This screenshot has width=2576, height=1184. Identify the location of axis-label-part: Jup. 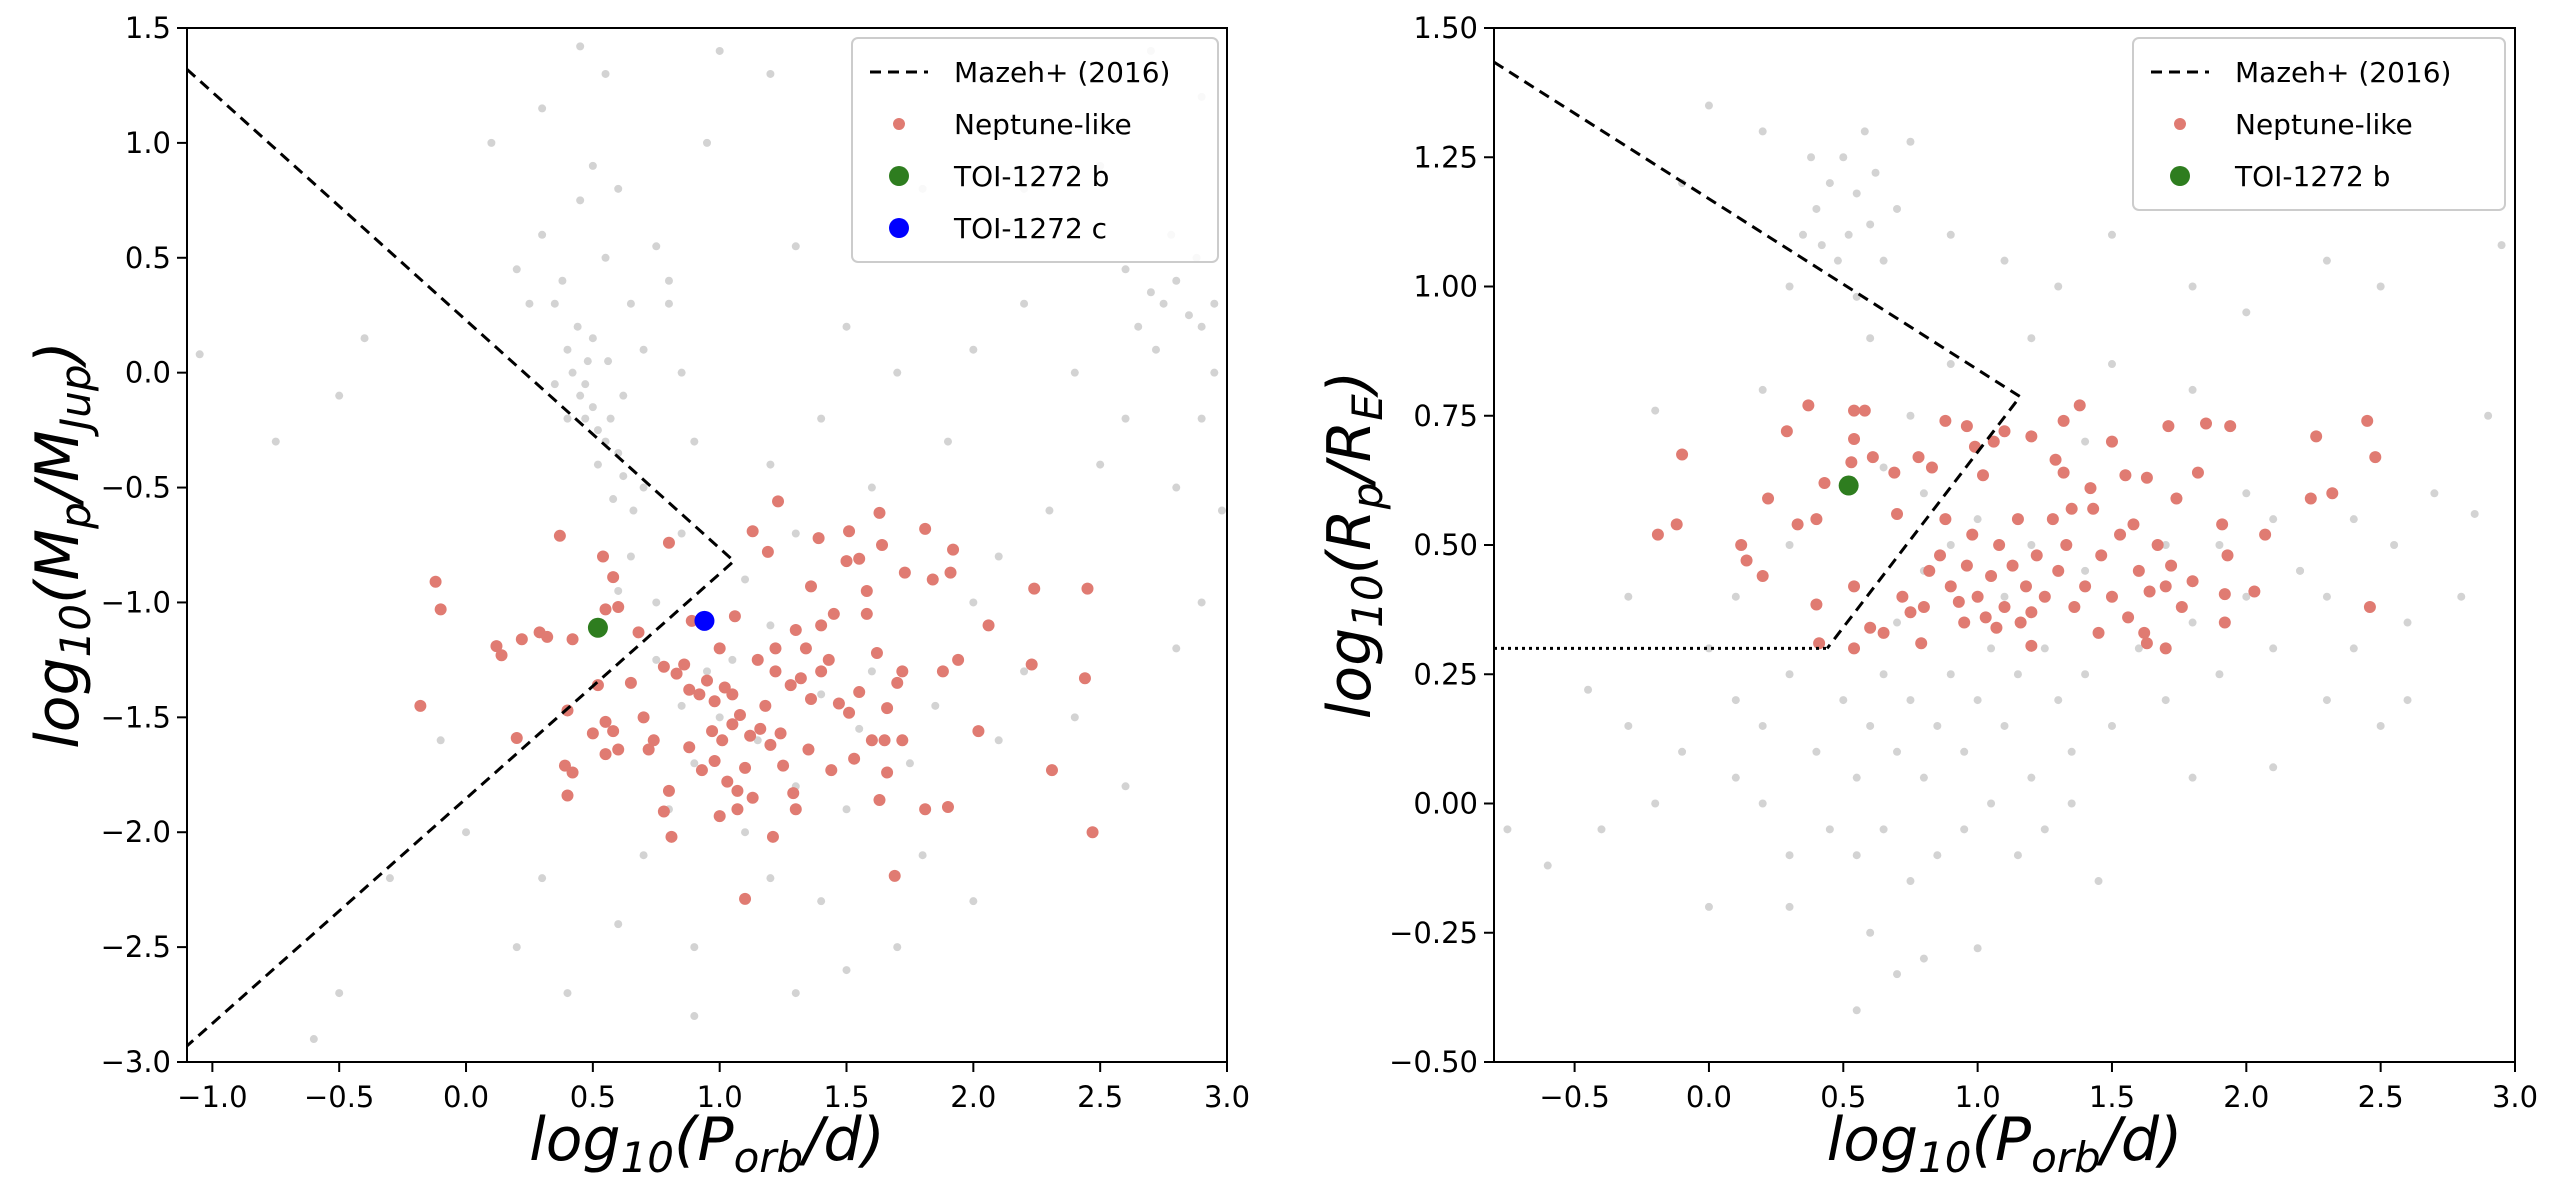
(75, 400).